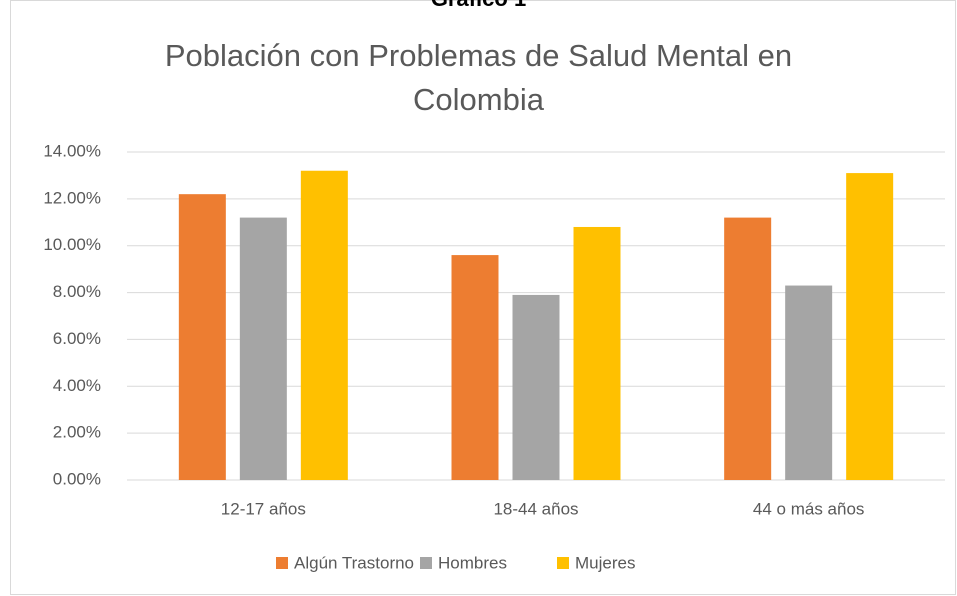 This screenshot has width=957, height=596. What do you see at coordinates (478, 6) in the screenshot?
I see `header: Gráfico 1` at bounding box center [478, 6].